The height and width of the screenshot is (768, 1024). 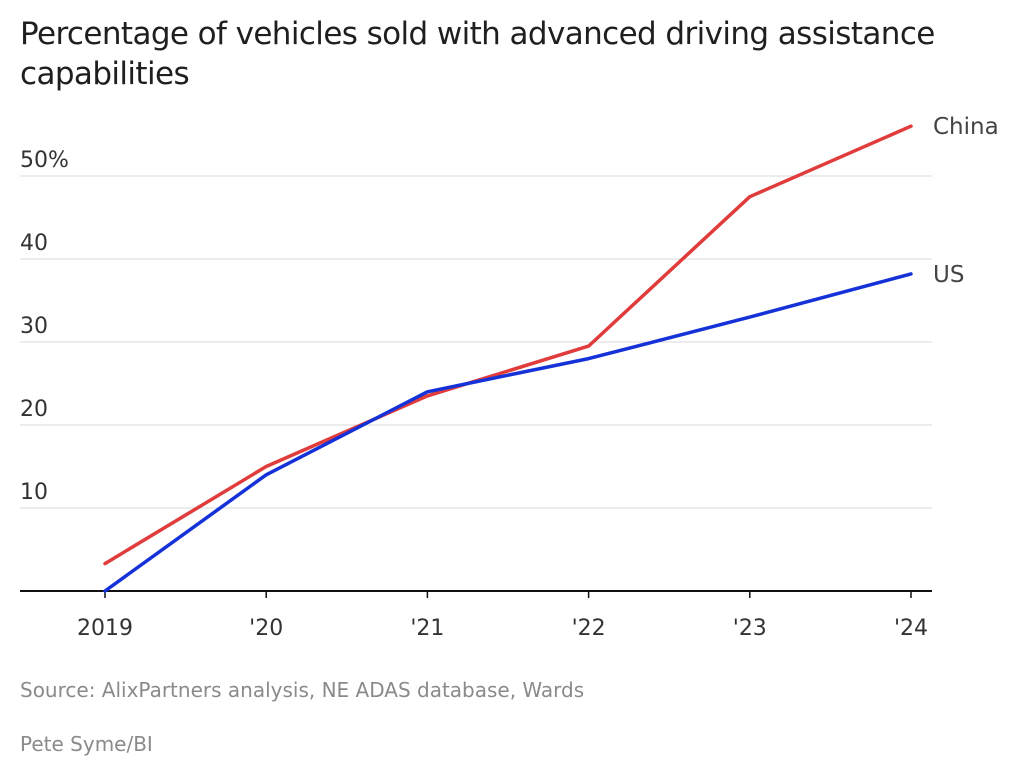 I want to click on y-tick-label-30: 30, so click(x=34, y=326).